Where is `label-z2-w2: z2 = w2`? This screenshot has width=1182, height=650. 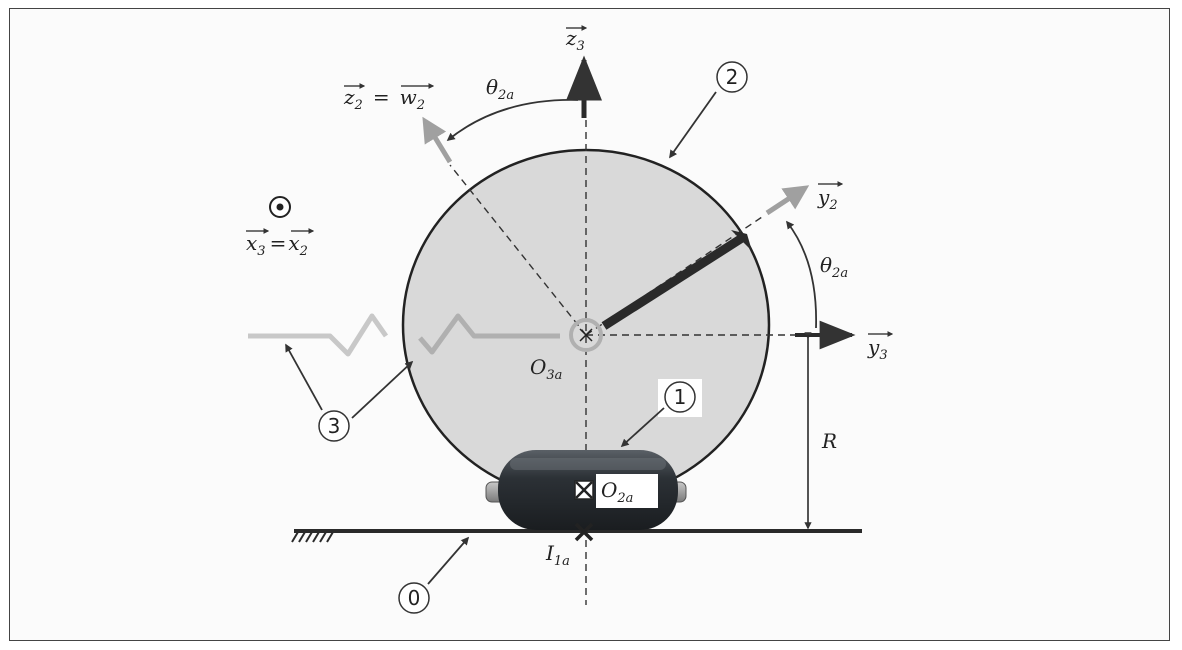 label-z2-w2: z2 = w2 is located at coordinates (389, 98).